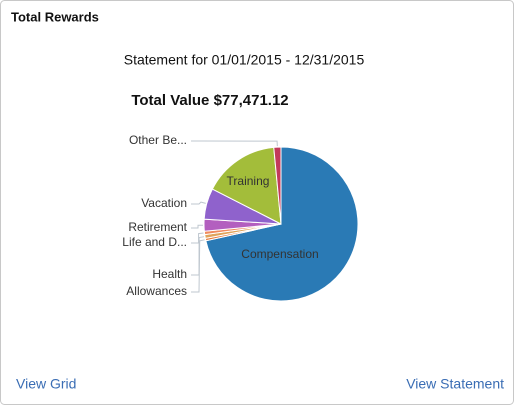 This screenshot has height=406, width=515. What do you see at coordinates (455, 384) in the screenshot?
I see `view-statement-link: View Statement` at bounding box center [455, 384].